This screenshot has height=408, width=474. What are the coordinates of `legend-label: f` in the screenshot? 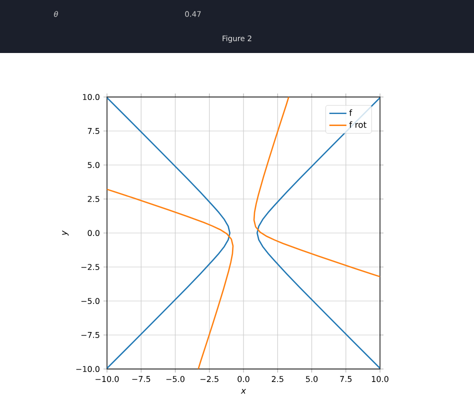 It's located at (350, 112).